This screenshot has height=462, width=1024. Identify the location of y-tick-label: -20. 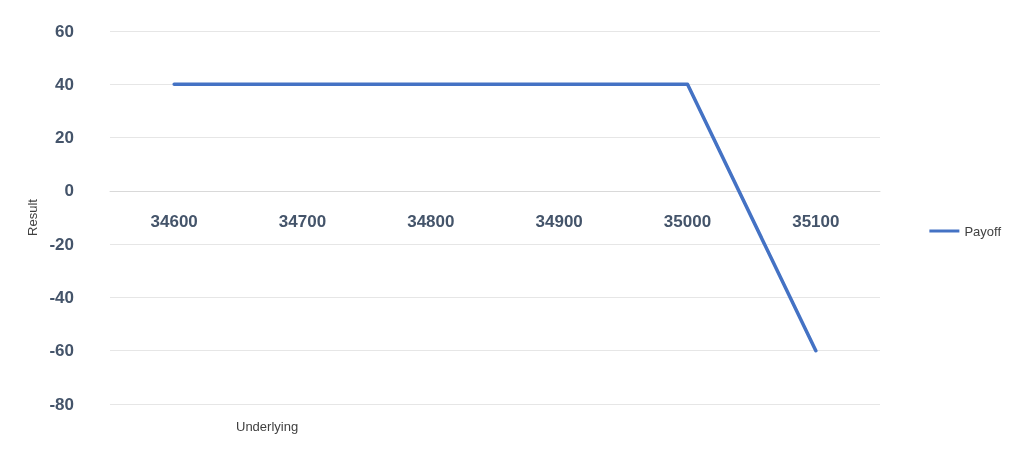
(61, 244).